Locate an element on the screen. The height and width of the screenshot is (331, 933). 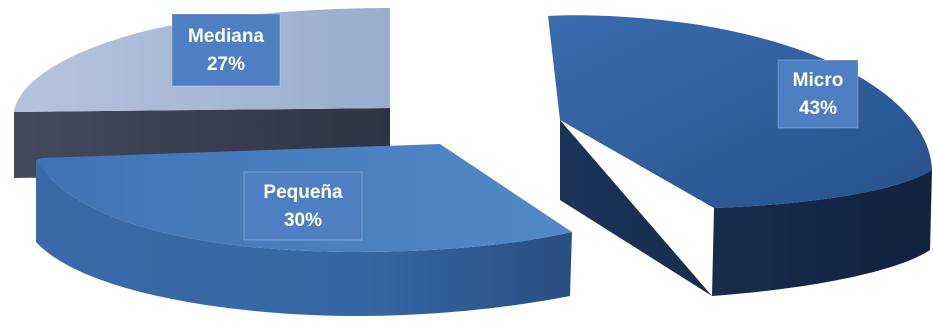
label-micro: Micro 43% is located at coordinates (818, 94).